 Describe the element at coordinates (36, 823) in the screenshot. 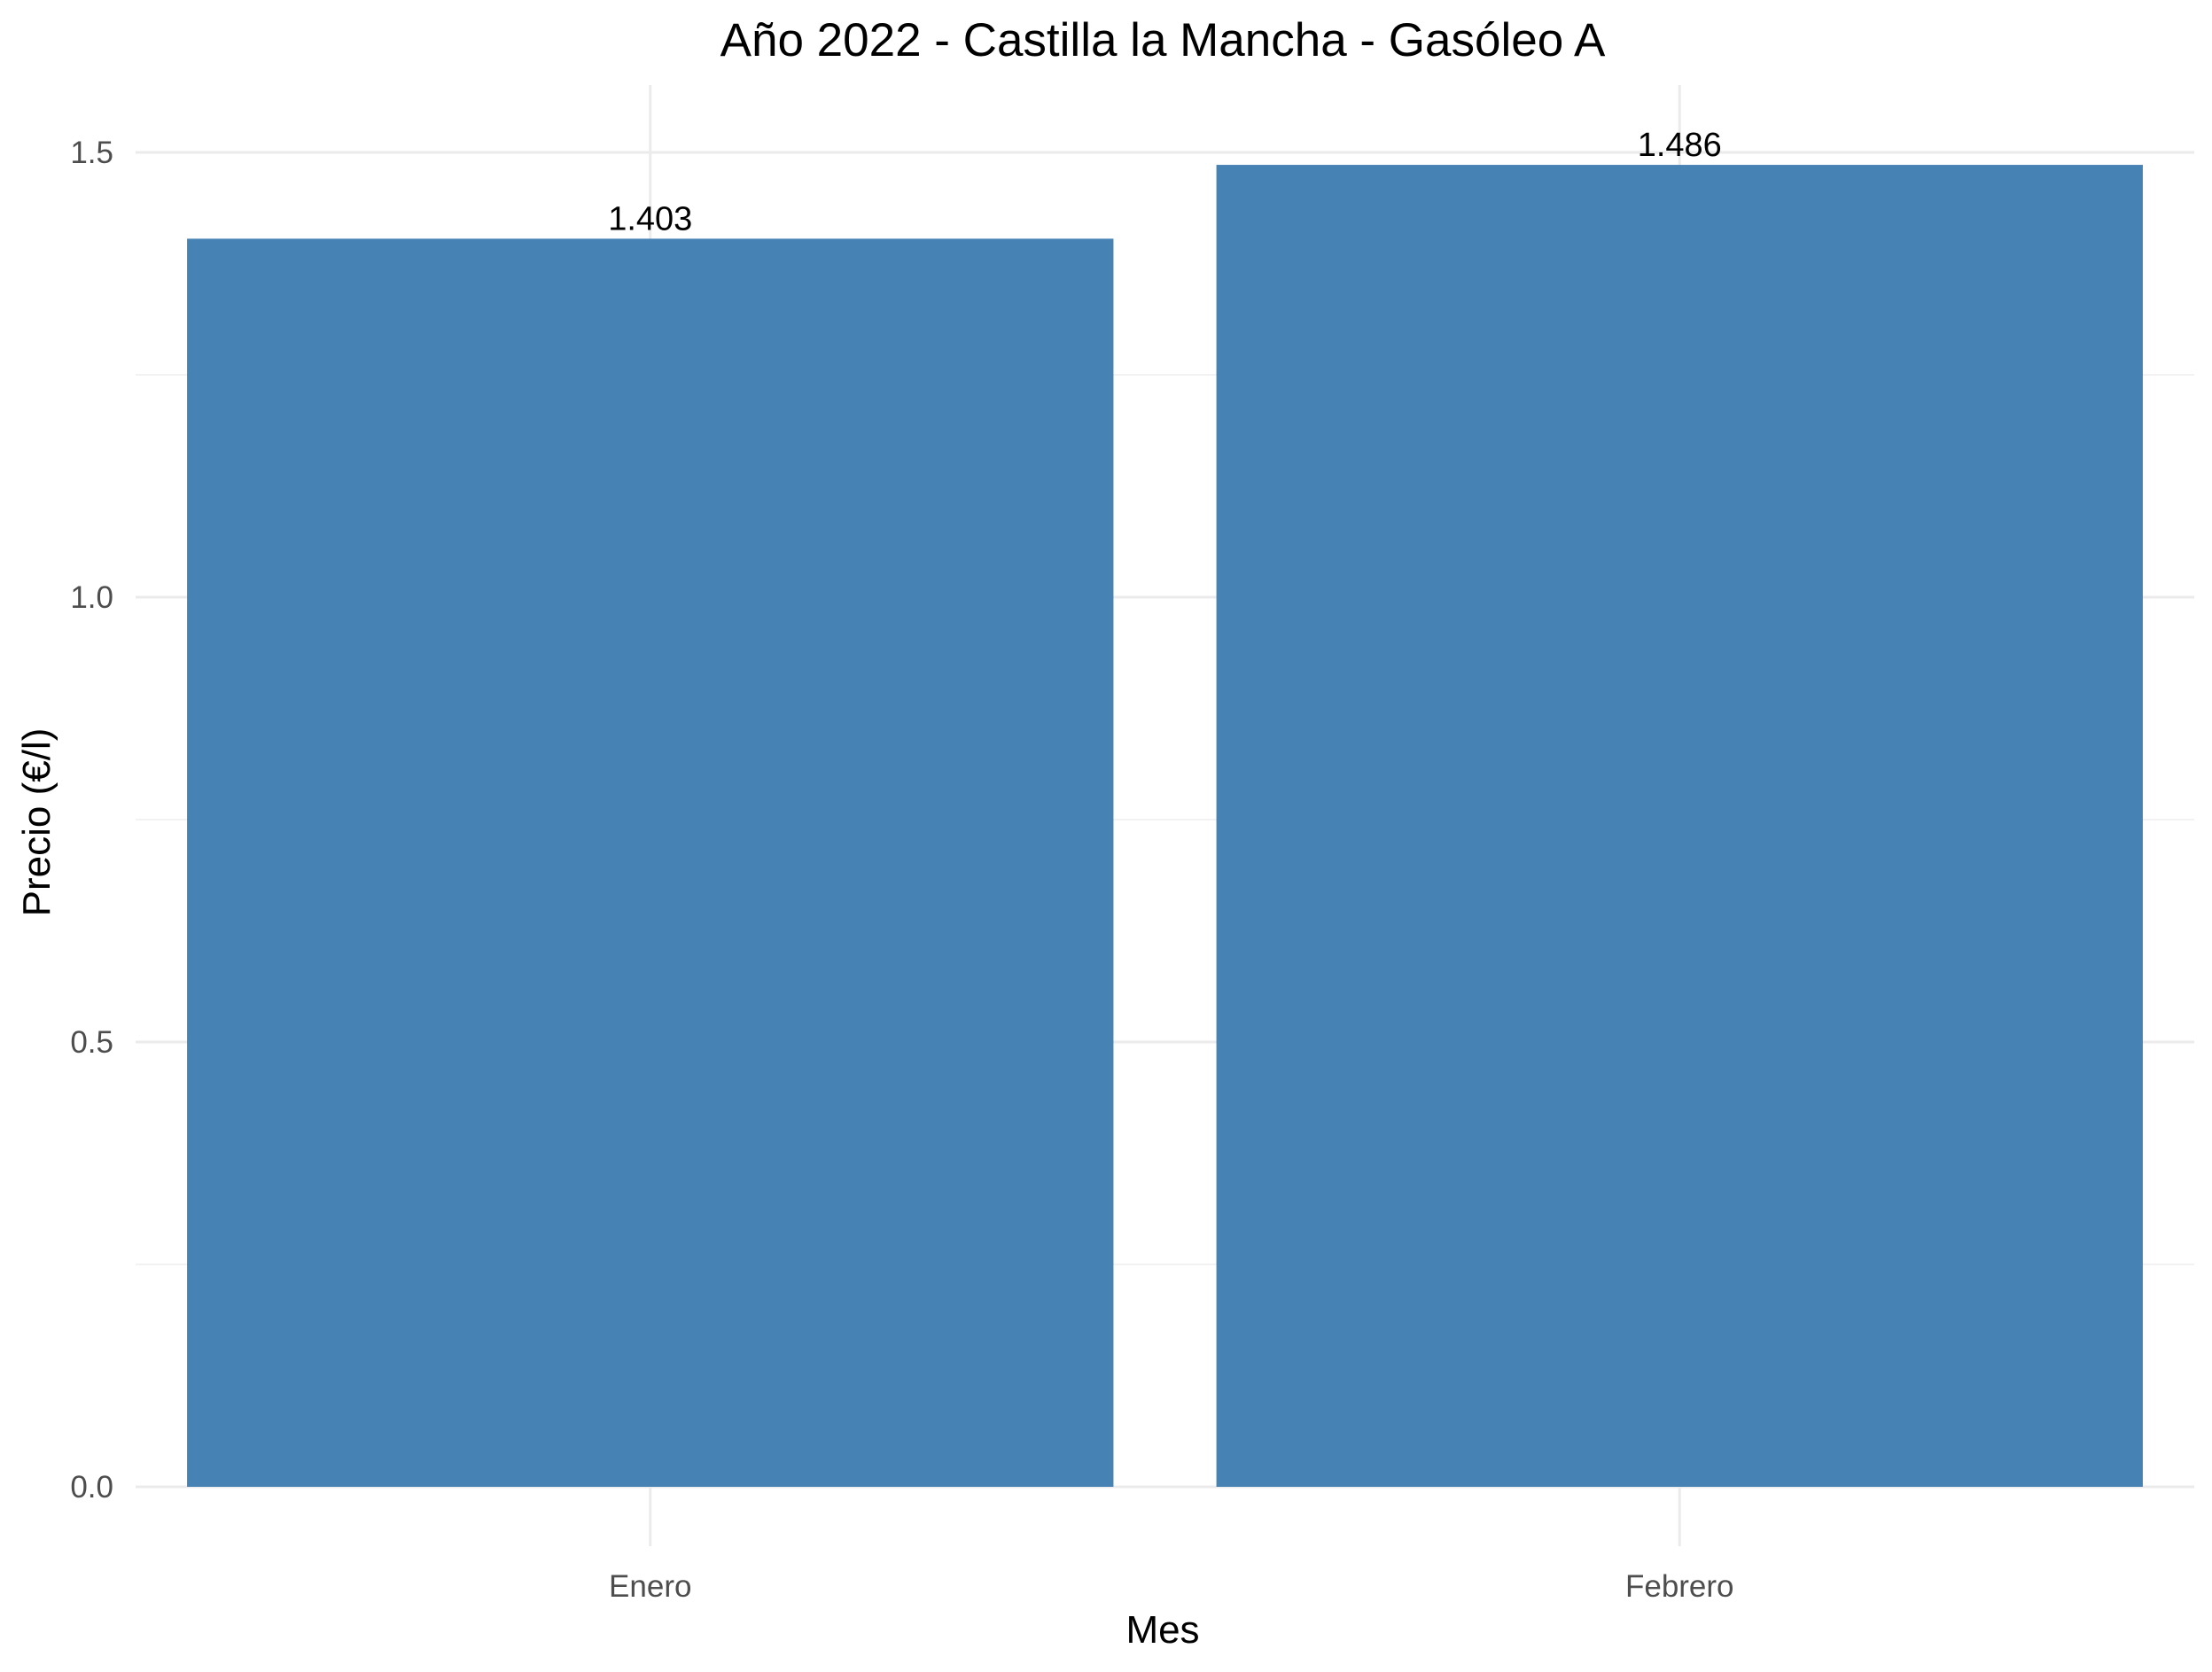

I see `y-axis-title: Precio (€/l)` at that location.